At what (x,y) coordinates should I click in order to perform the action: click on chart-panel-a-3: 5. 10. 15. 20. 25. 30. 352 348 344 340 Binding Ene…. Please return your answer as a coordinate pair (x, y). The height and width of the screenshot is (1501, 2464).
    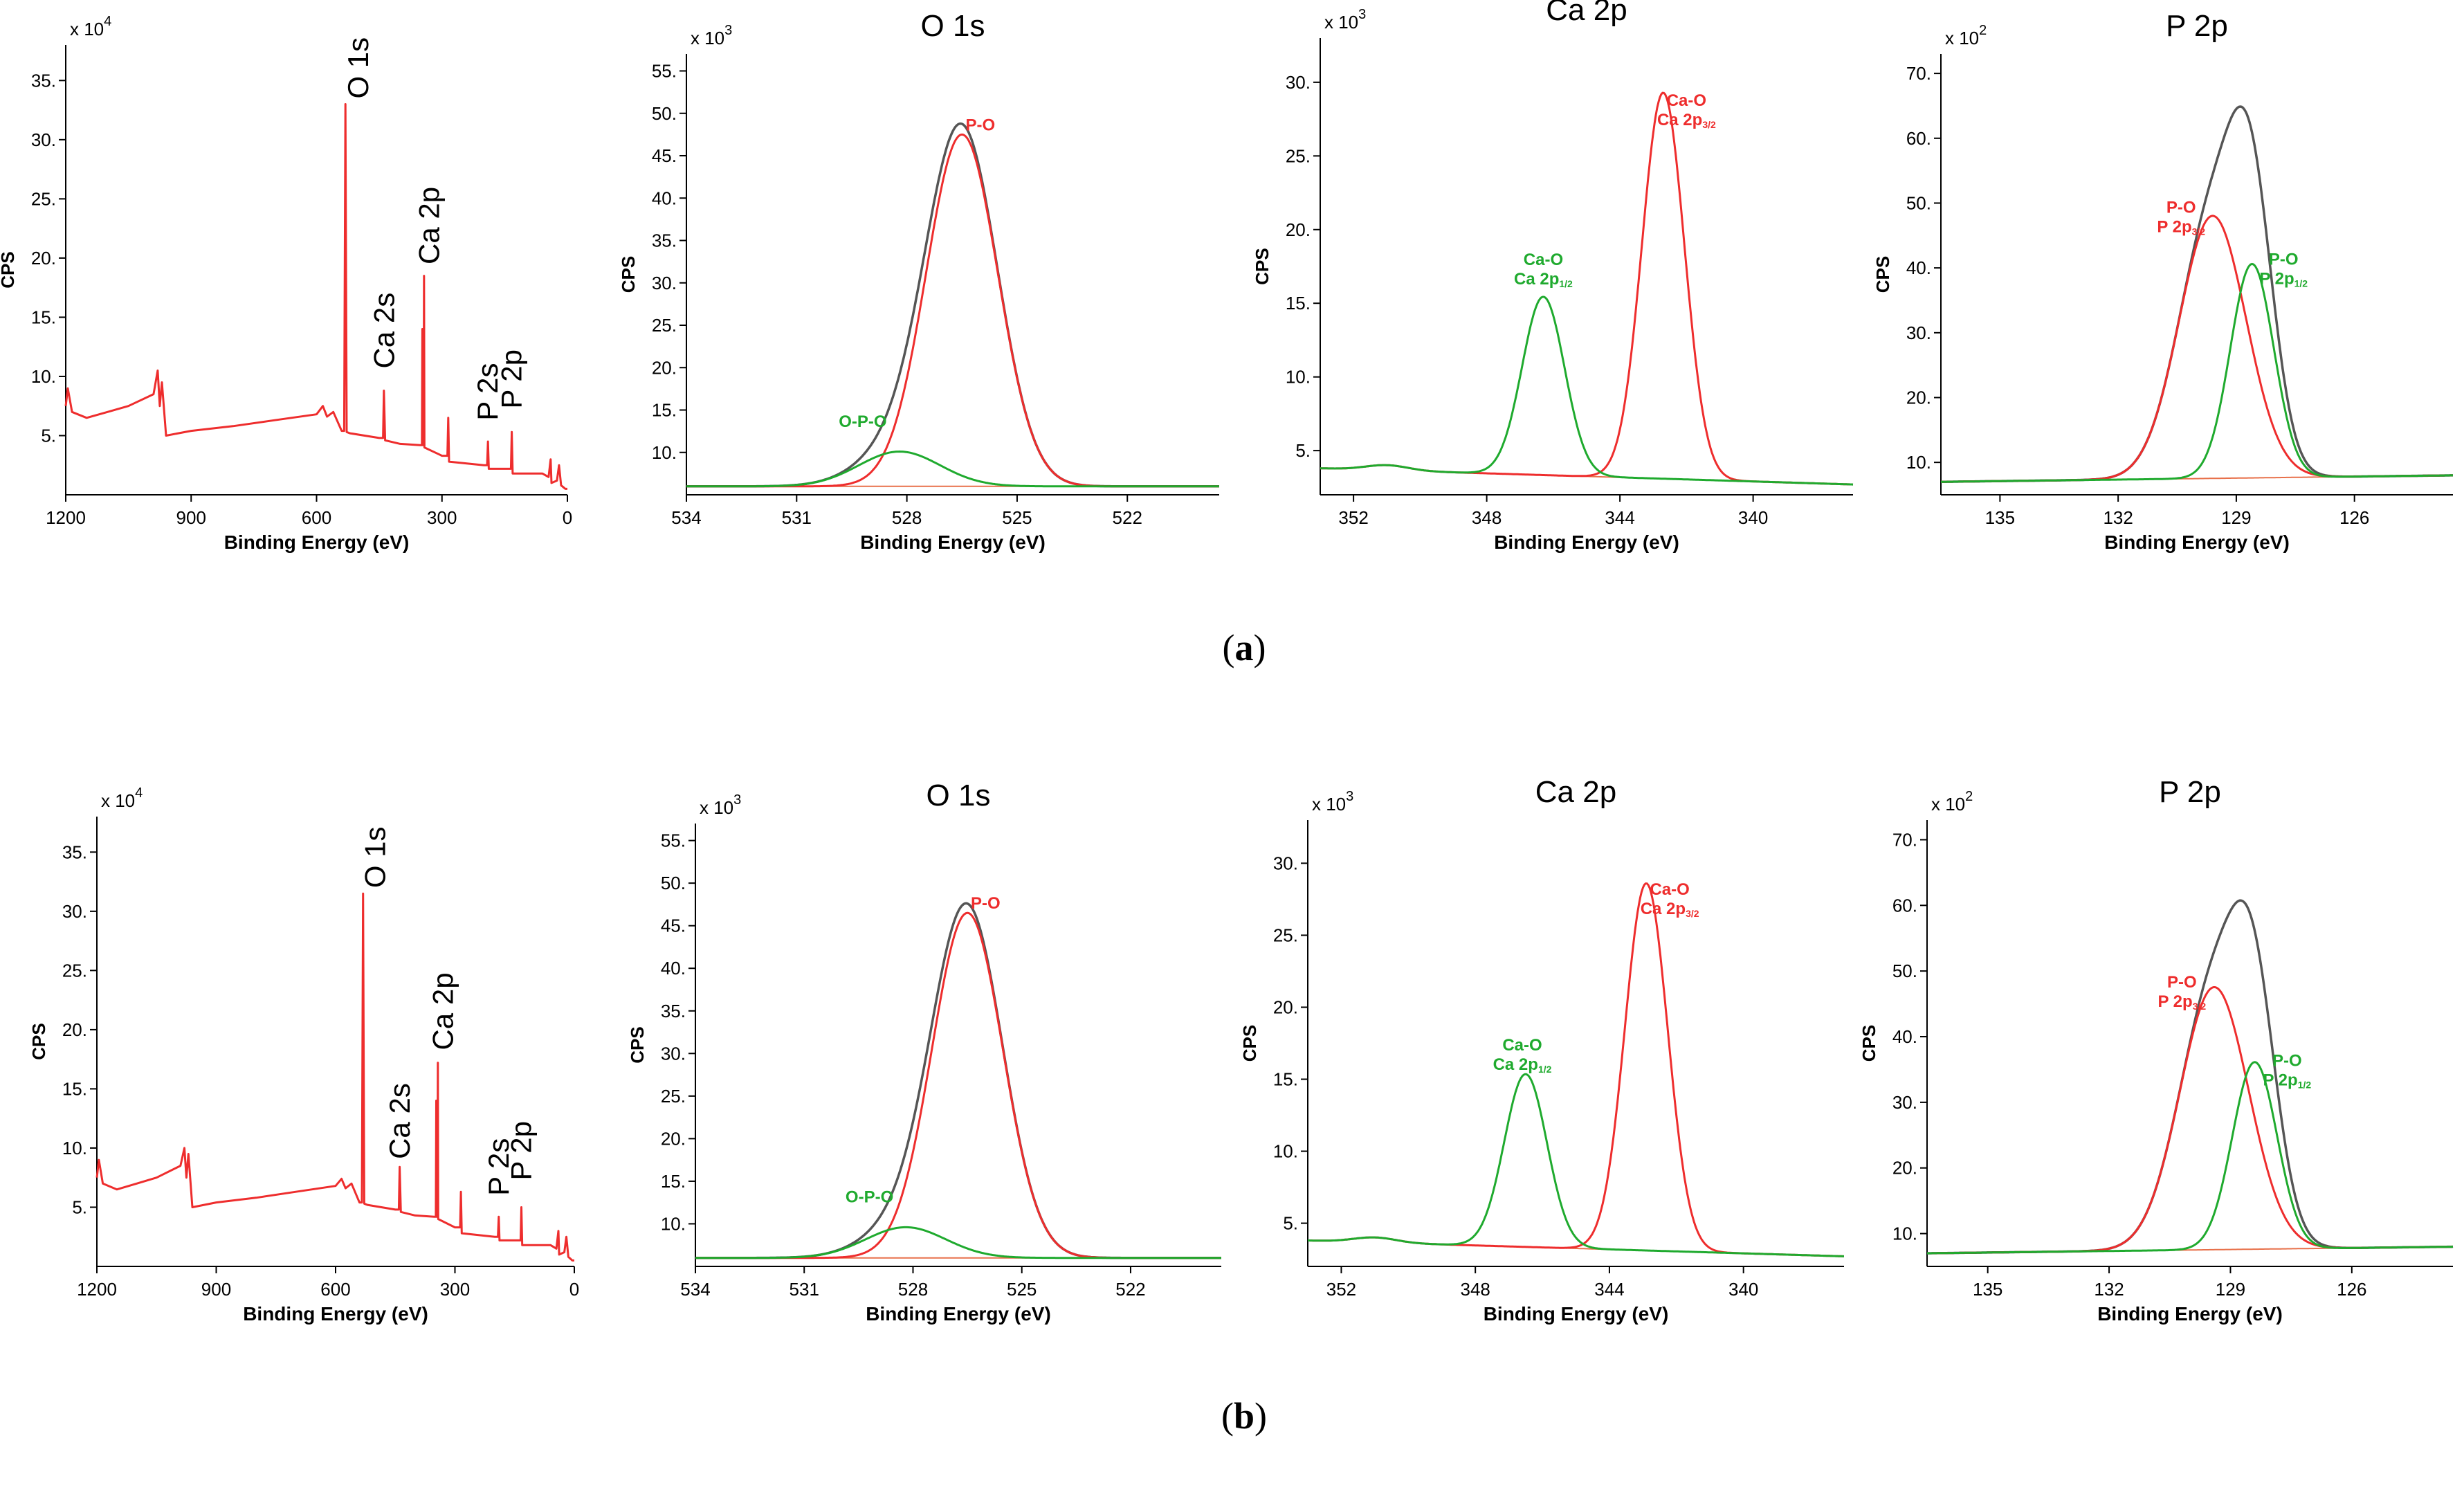
    Looking at the image, I should click on (1553, 276).